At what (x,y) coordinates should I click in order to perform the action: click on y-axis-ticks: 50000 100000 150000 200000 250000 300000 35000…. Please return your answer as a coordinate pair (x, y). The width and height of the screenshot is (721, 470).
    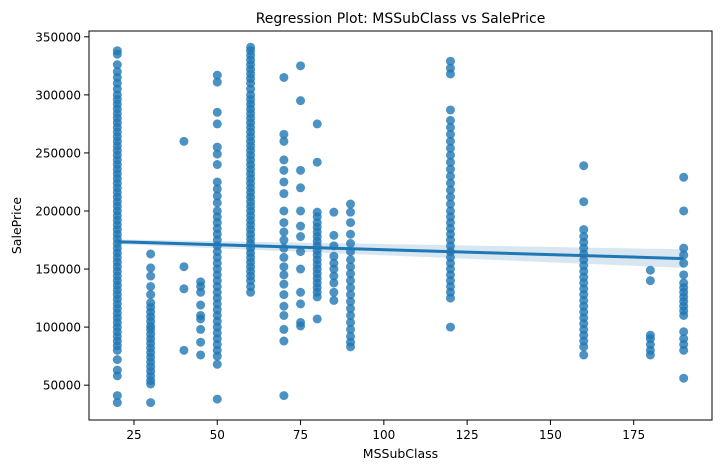
    Looking at the image, I should click on (62, 211).